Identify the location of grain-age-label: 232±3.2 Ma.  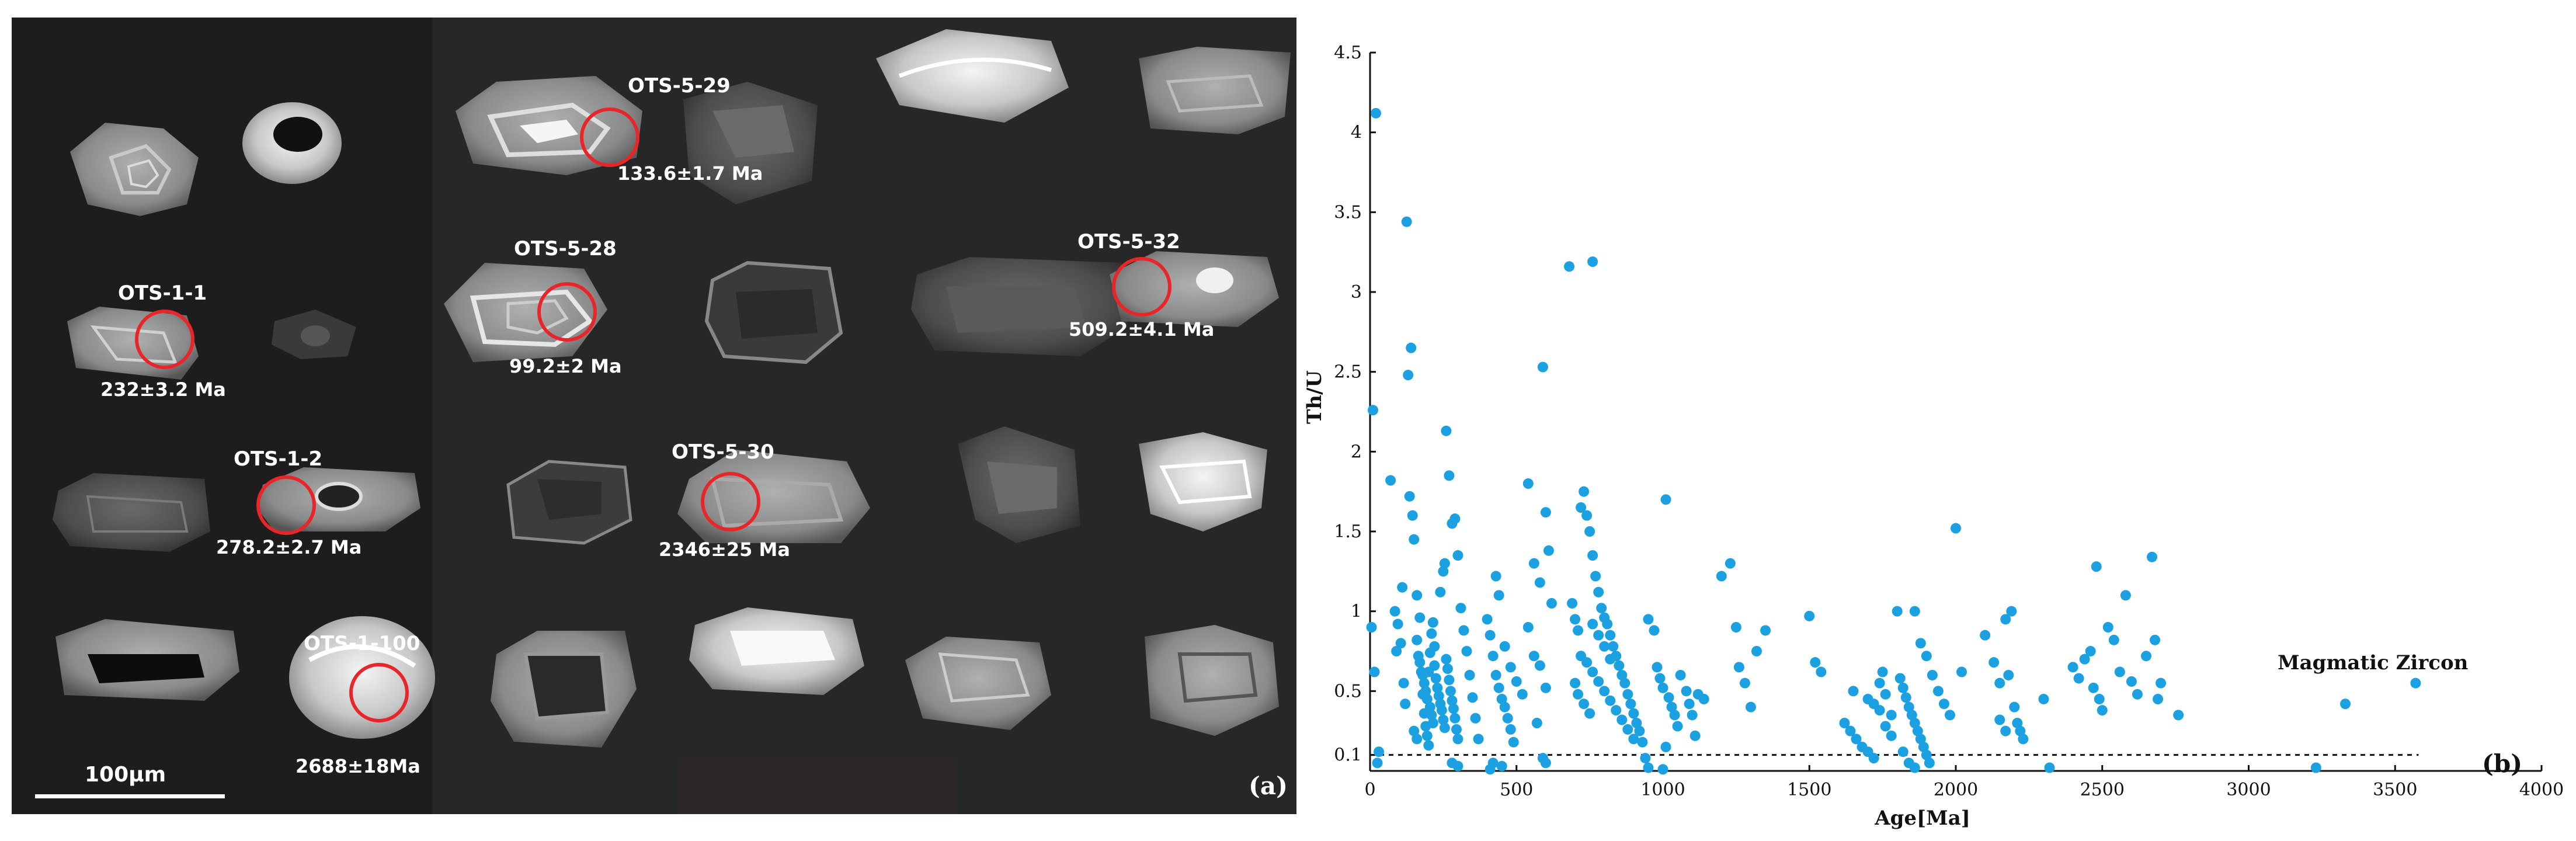
(163, 389).